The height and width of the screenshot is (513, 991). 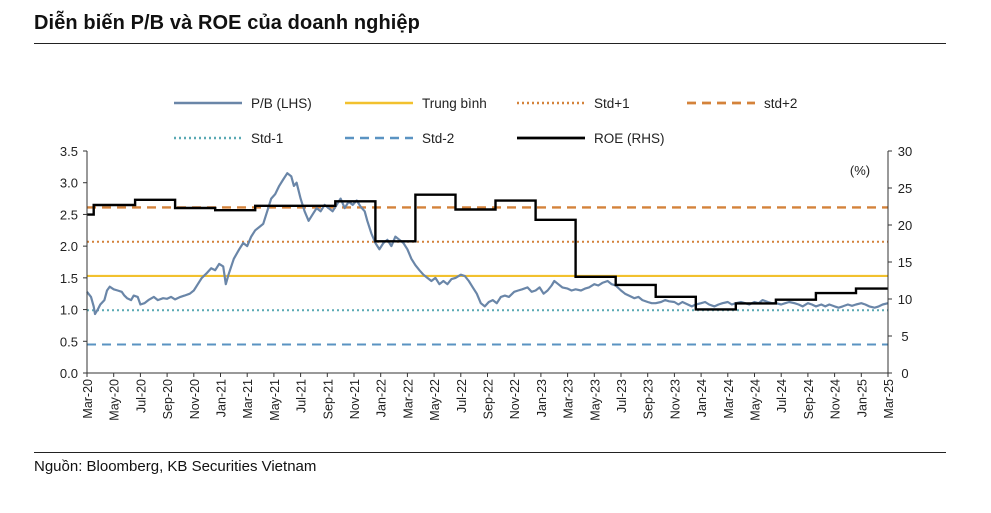 What do you see at coordinates (573, 103) in the screenshot?
I see `legend-item-std1: Std+1` at bounding box center [573, 103].